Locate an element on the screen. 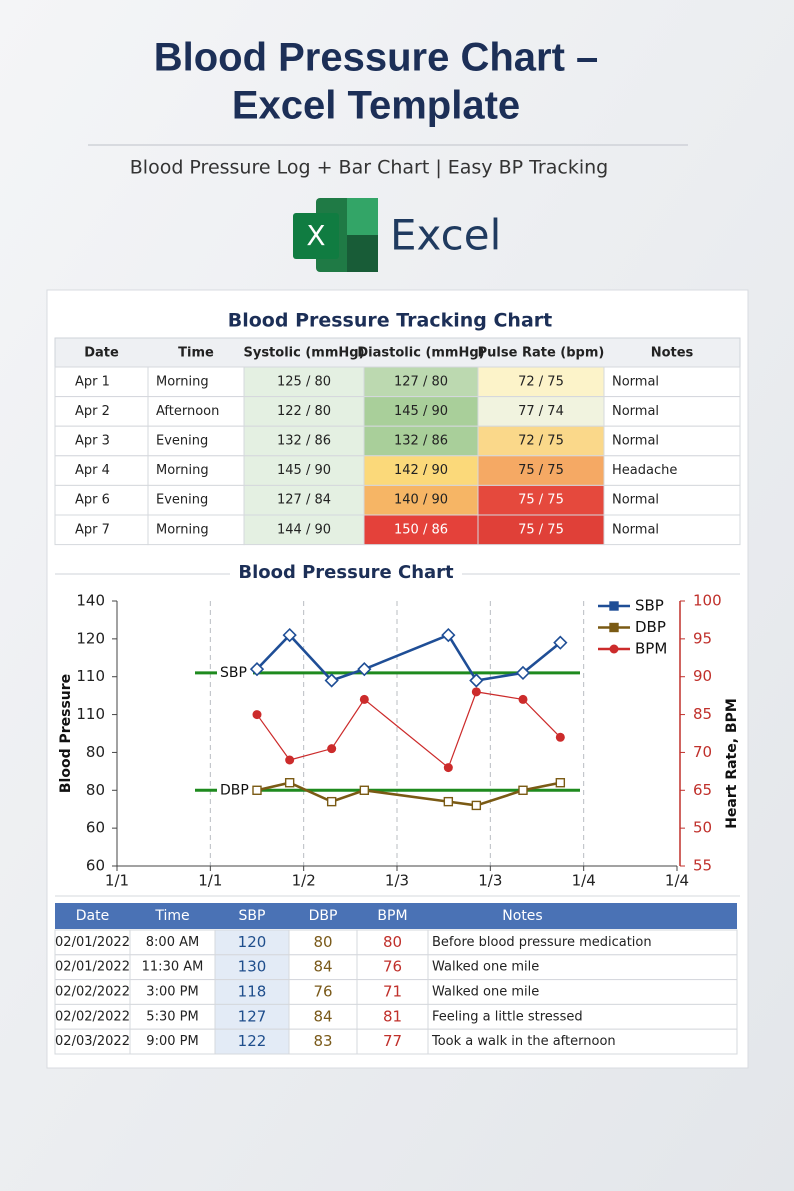 This screenshot has width=794, height=1191. page-title: Excel Template is located at coordinates (376, 106).